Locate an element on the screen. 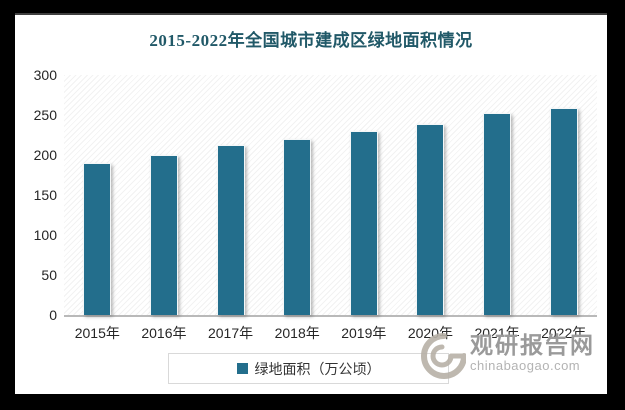  legend-box: 绿地面积（万公顷） is located at coordinates (308, 368).